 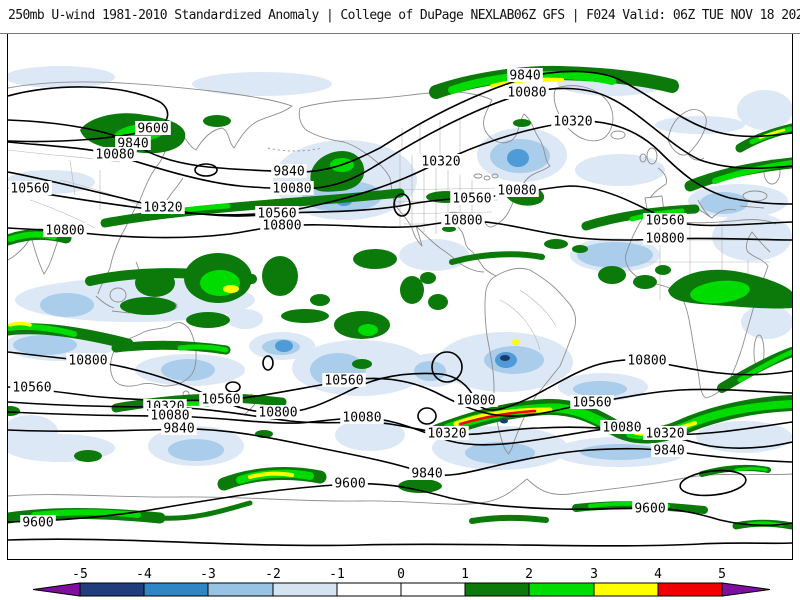 I want to click on colorbar-tick-label: 4, so click(x=658, y=574).